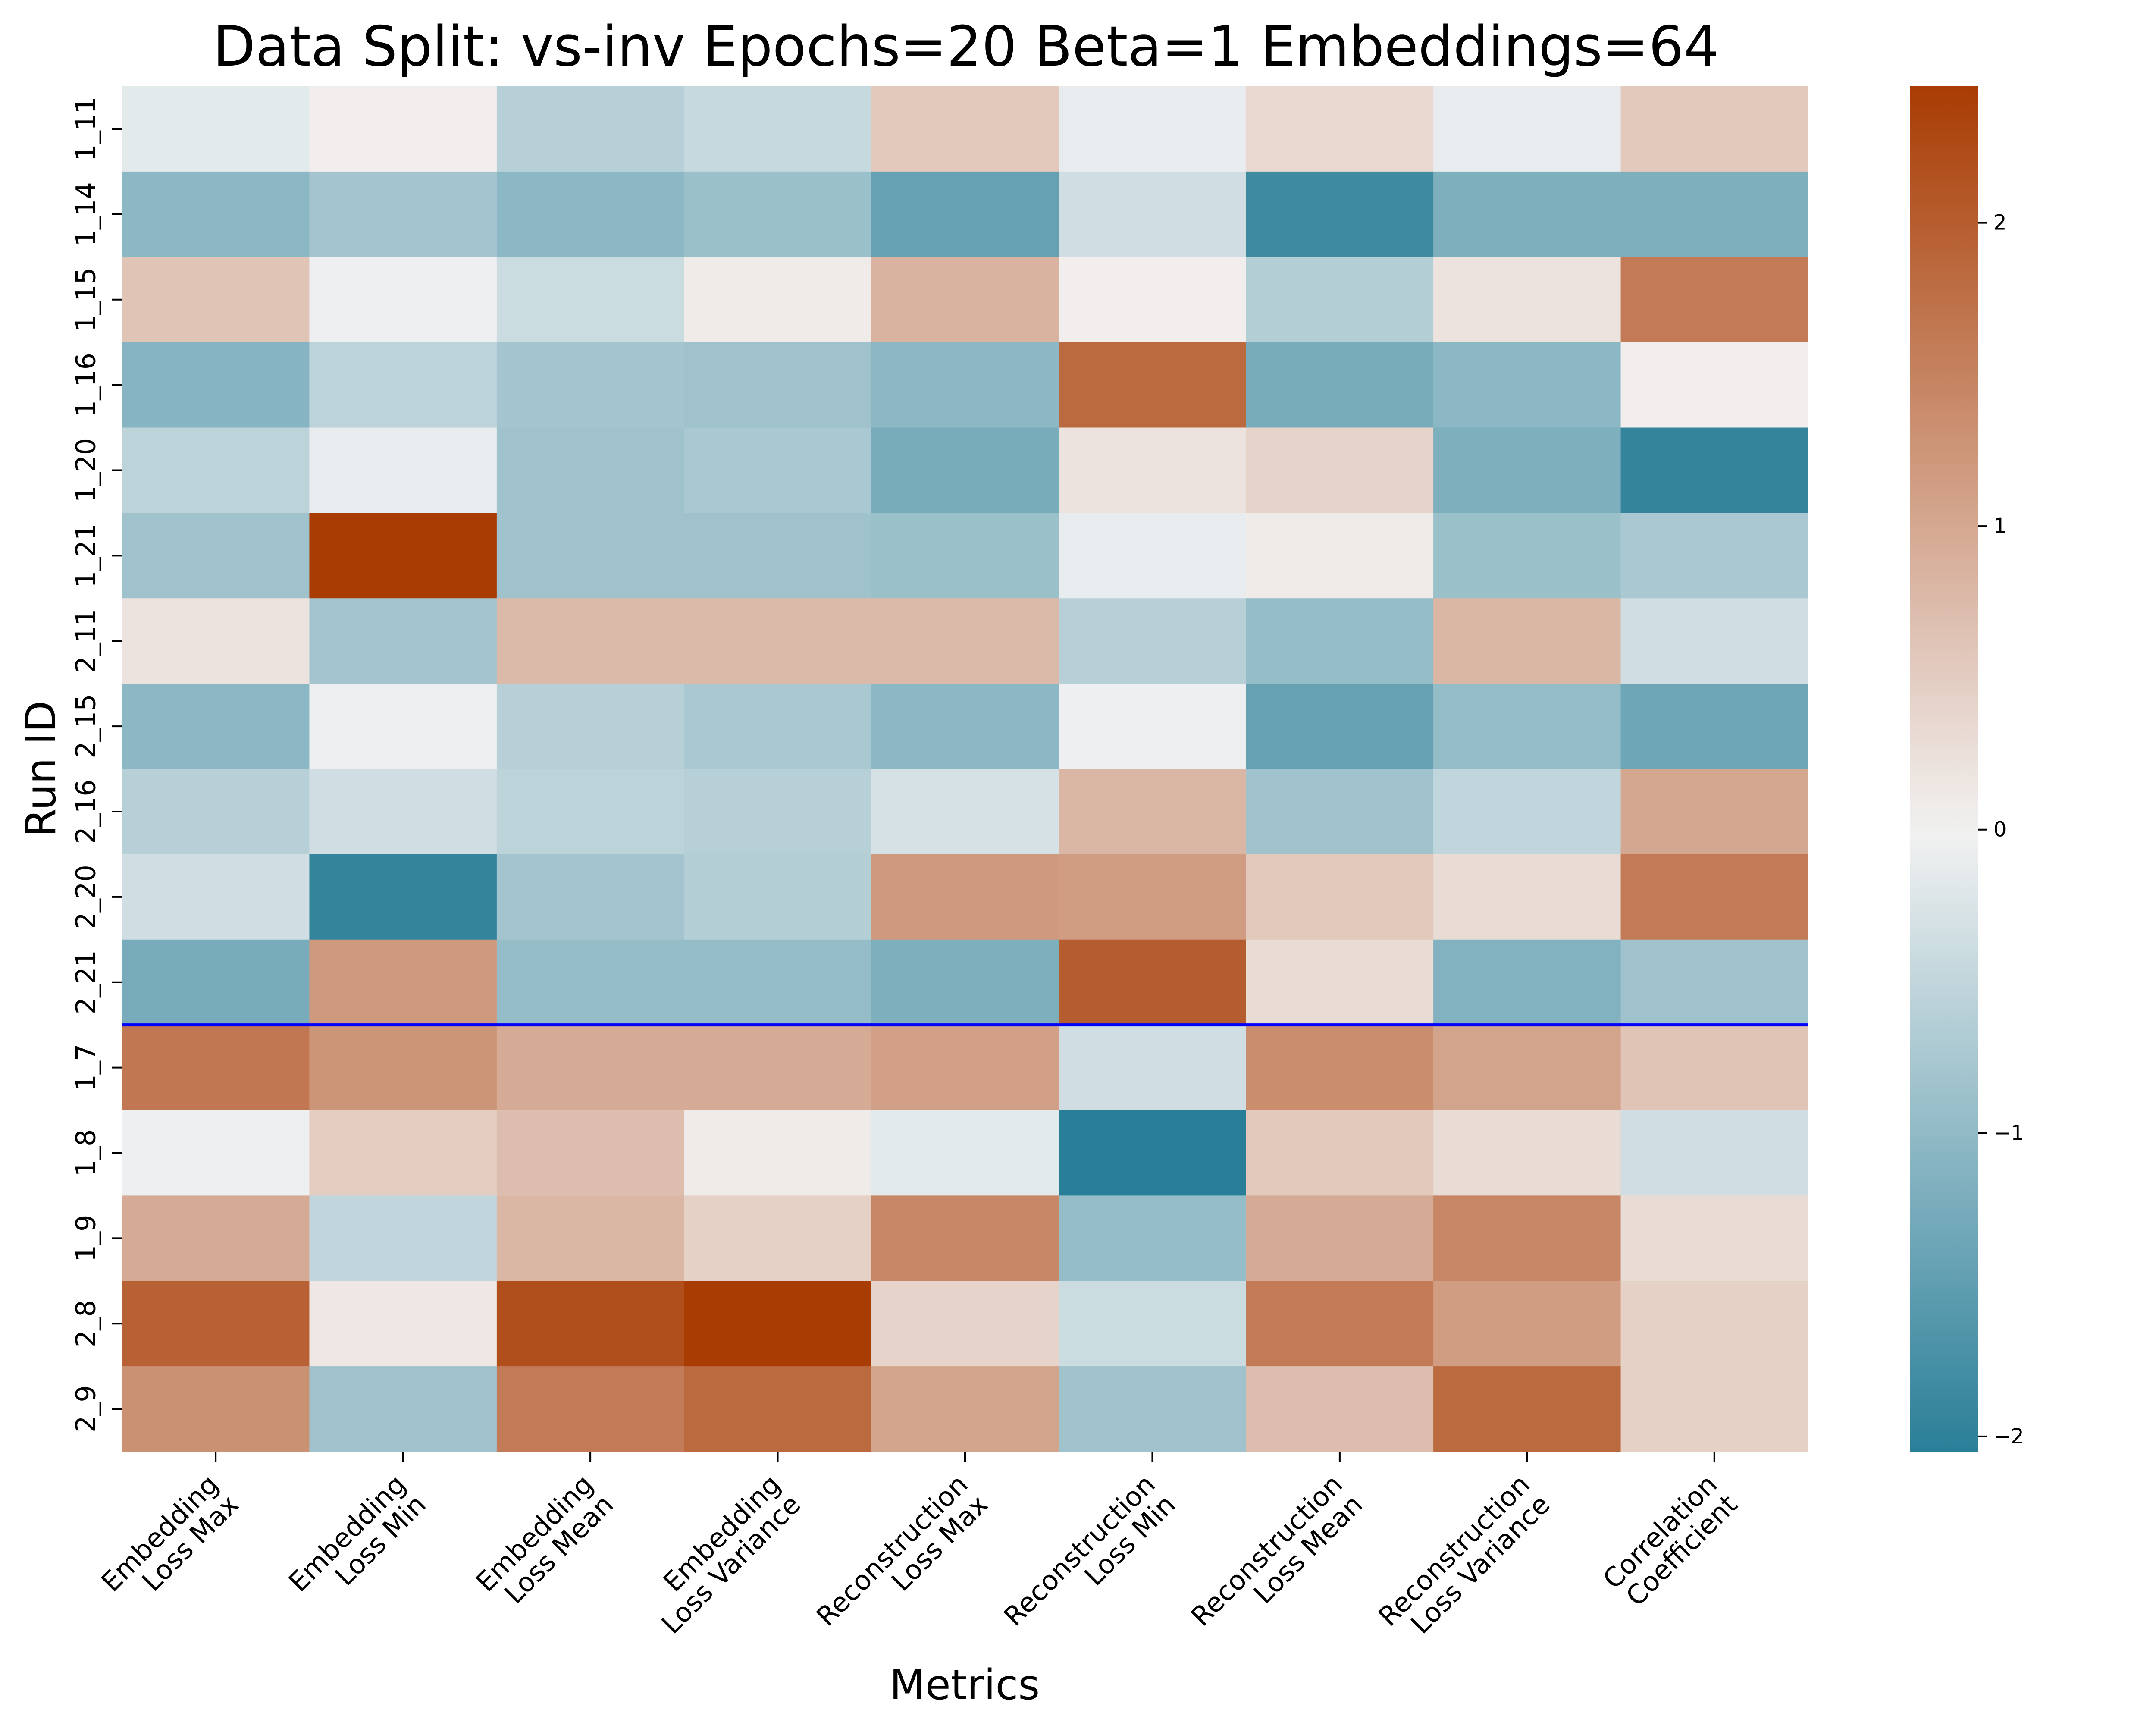 This screenshot has width=2156, height=1725. What do you see at coordinates (1967, 769) in the screenshot?
I see `colorbar: −2 −1 0 1 2` at bounding box center [1967, 769].